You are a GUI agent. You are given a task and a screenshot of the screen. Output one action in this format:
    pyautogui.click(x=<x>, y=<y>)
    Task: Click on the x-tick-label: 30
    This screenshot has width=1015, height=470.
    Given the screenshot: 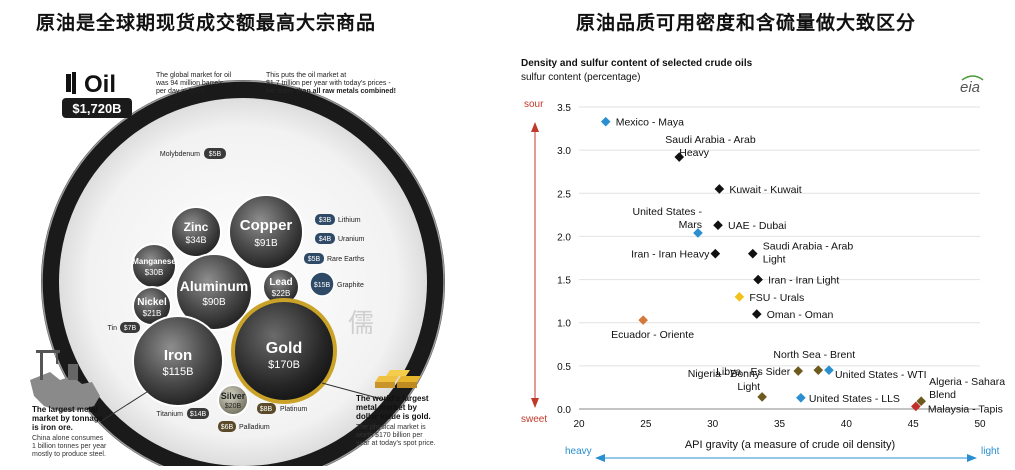 What is the action you would take?
    pyautogui.click(x=713, y=424)
    